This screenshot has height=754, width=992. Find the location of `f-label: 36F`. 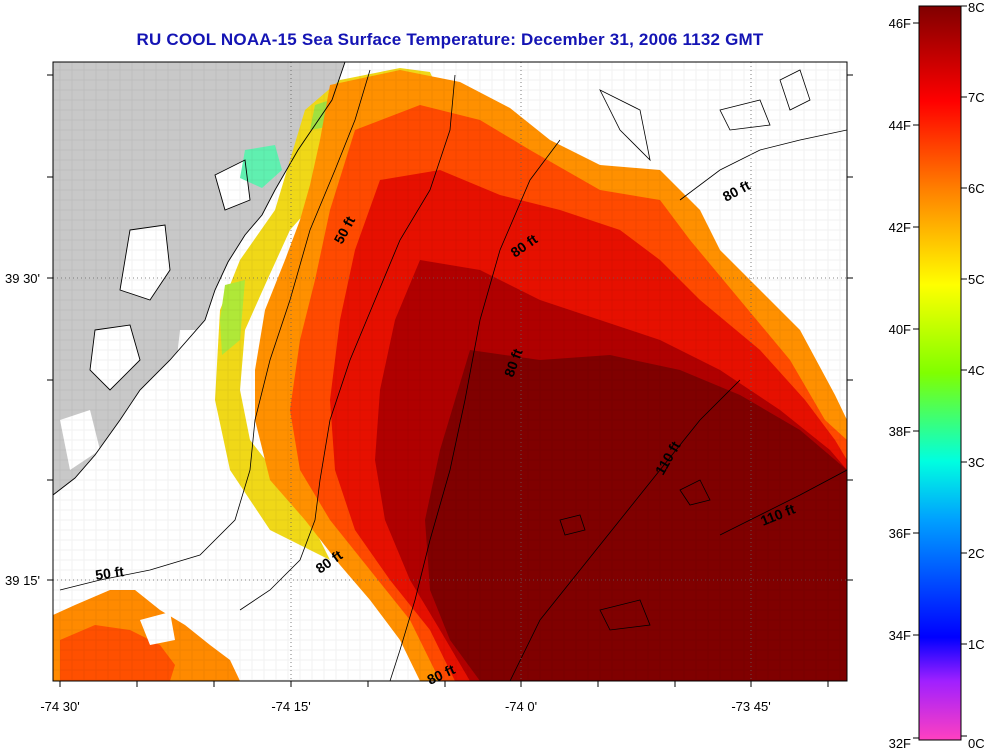

f-label: 36F is located at coordinates (900, 533).